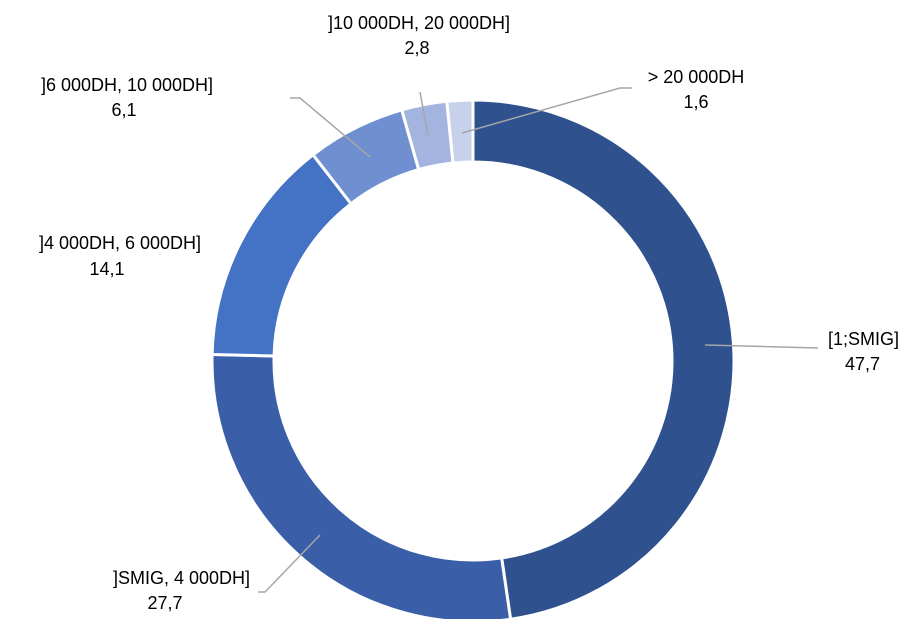  Describe the element at coordinates (127, 85) in the screenshot. I see `category-label-6000-10000: ]6 000DH, 10 000DH]` at that location.